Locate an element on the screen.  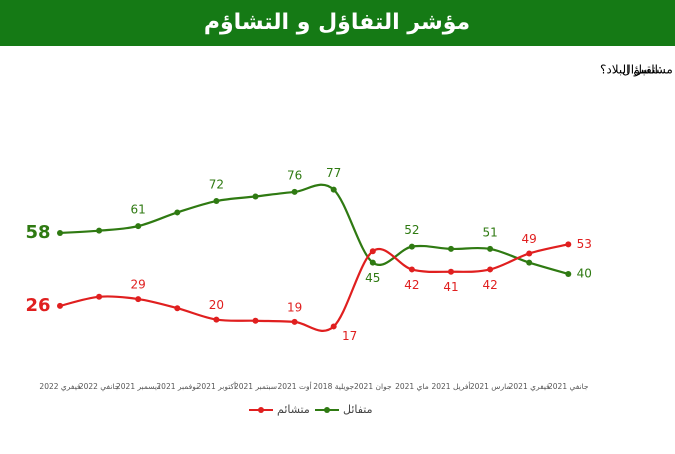
x-tick-label: فيفري 2022 is located at coordinates (60, 386).